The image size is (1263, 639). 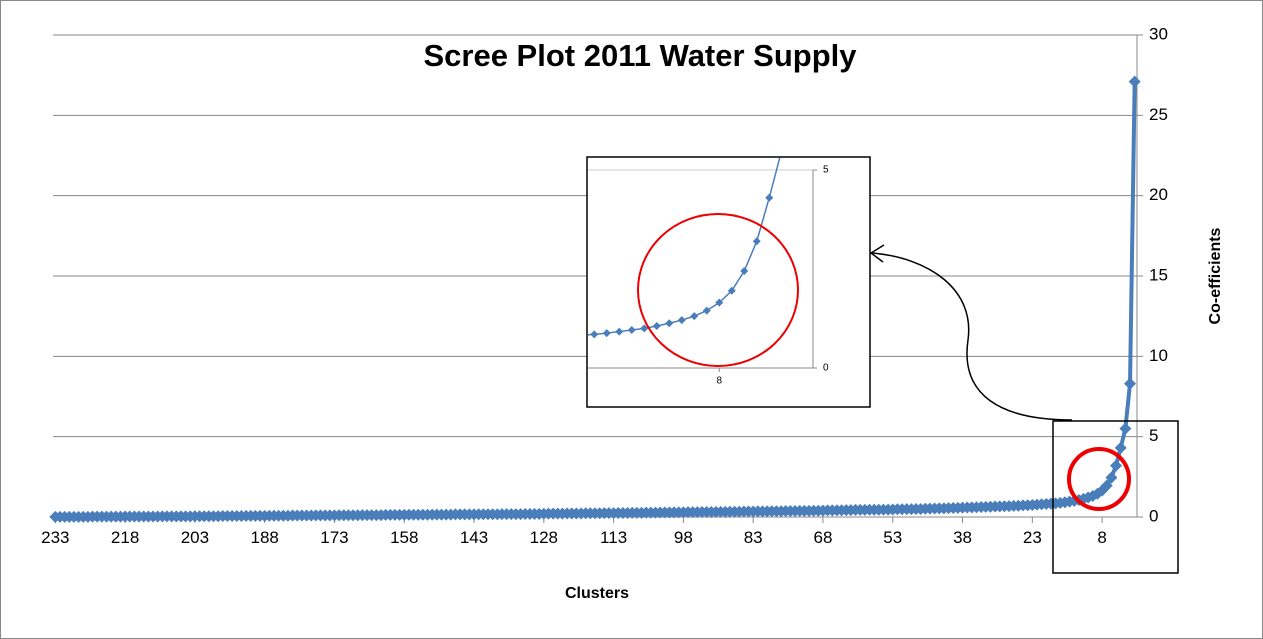 What do you see at coordinates (972, 336) in the screenshot?
I see `arrow` at bounding box center [972, 336].